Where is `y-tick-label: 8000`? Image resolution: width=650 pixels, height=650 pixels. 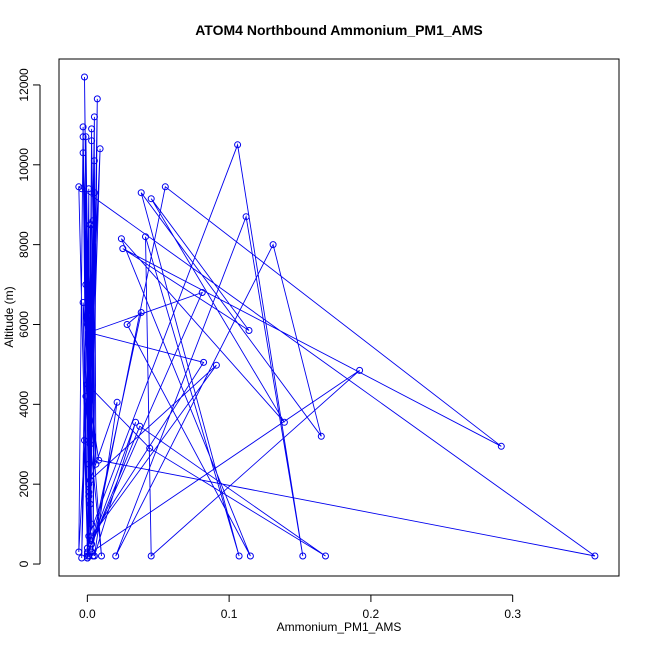
y-tick-label: 8000 is located at coordinates (24, 244).